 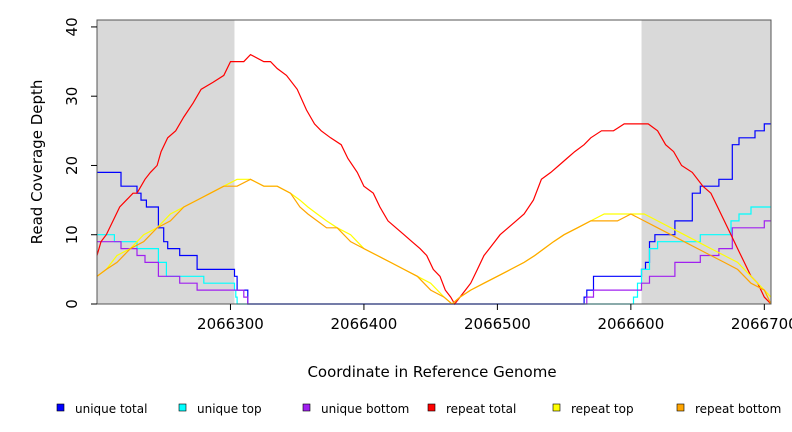 I want to click on x-axis-title: Coordinate in Reference Genome, so click(x=431, y=372).